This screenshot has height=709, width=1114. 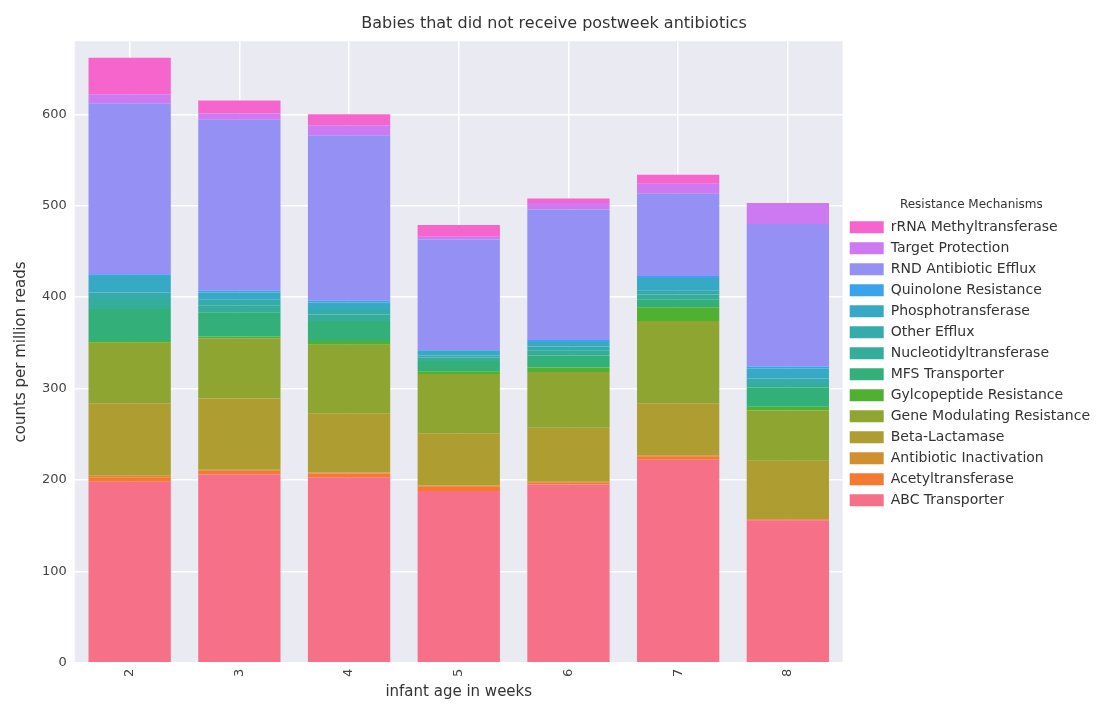 What do you see at coordinates (947, 372) in the screenshot?
I see `legend-label: MFS Transporter` at bounding box center [947, 372].